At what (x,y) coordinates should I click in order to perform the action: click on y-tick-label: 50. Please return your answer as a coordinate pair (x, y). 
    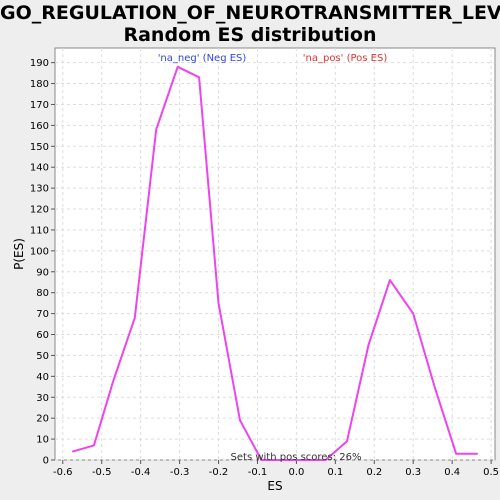
    Looking at the image, I should click on (42, 356).